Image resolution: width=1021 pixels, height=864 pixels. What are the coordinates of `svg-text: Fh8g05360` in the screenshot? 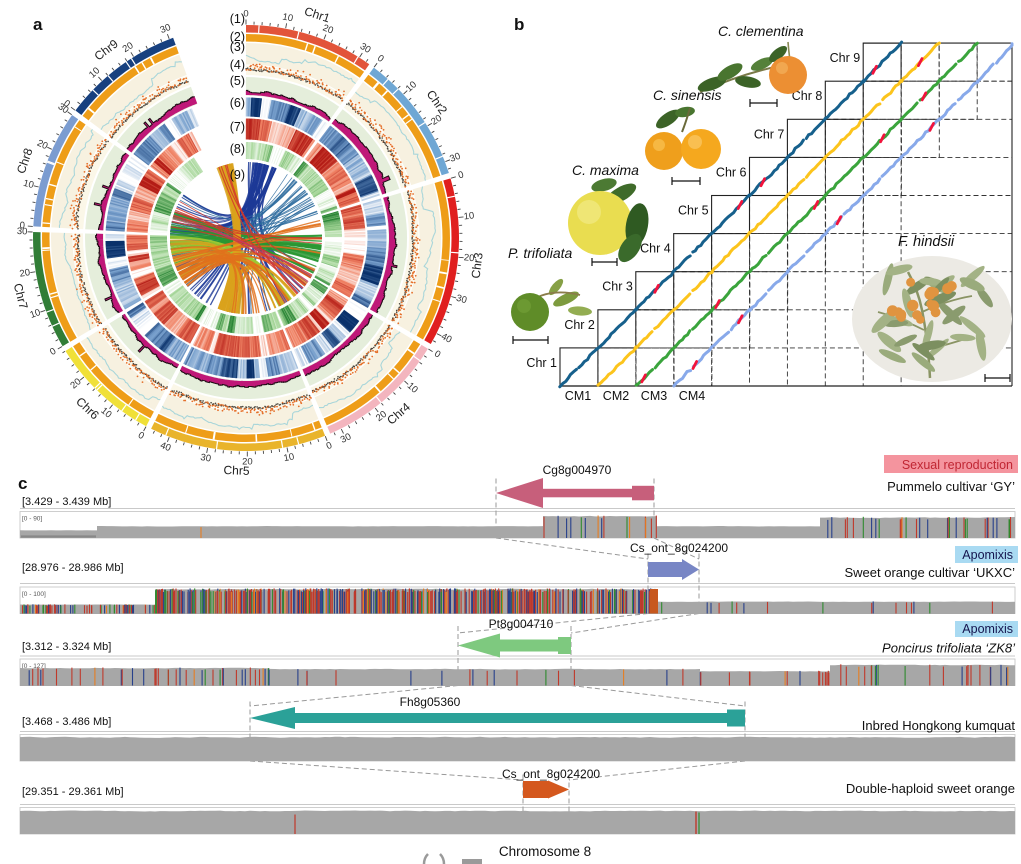 It's located at (430, 702).